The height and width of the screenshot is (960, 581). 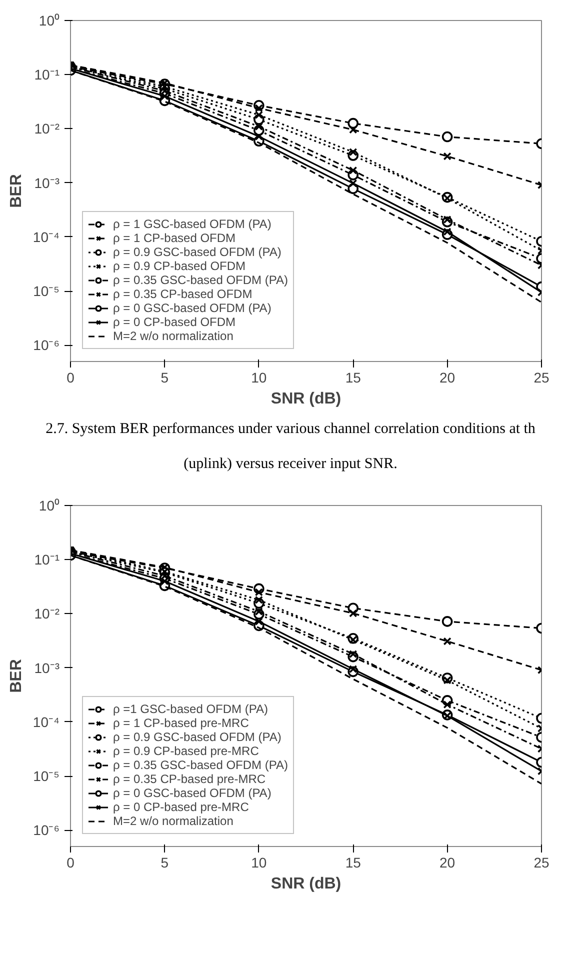 I want to click on legend-label: ρ = 0 CP-based pre-MRC, so click(x=181, y=807).